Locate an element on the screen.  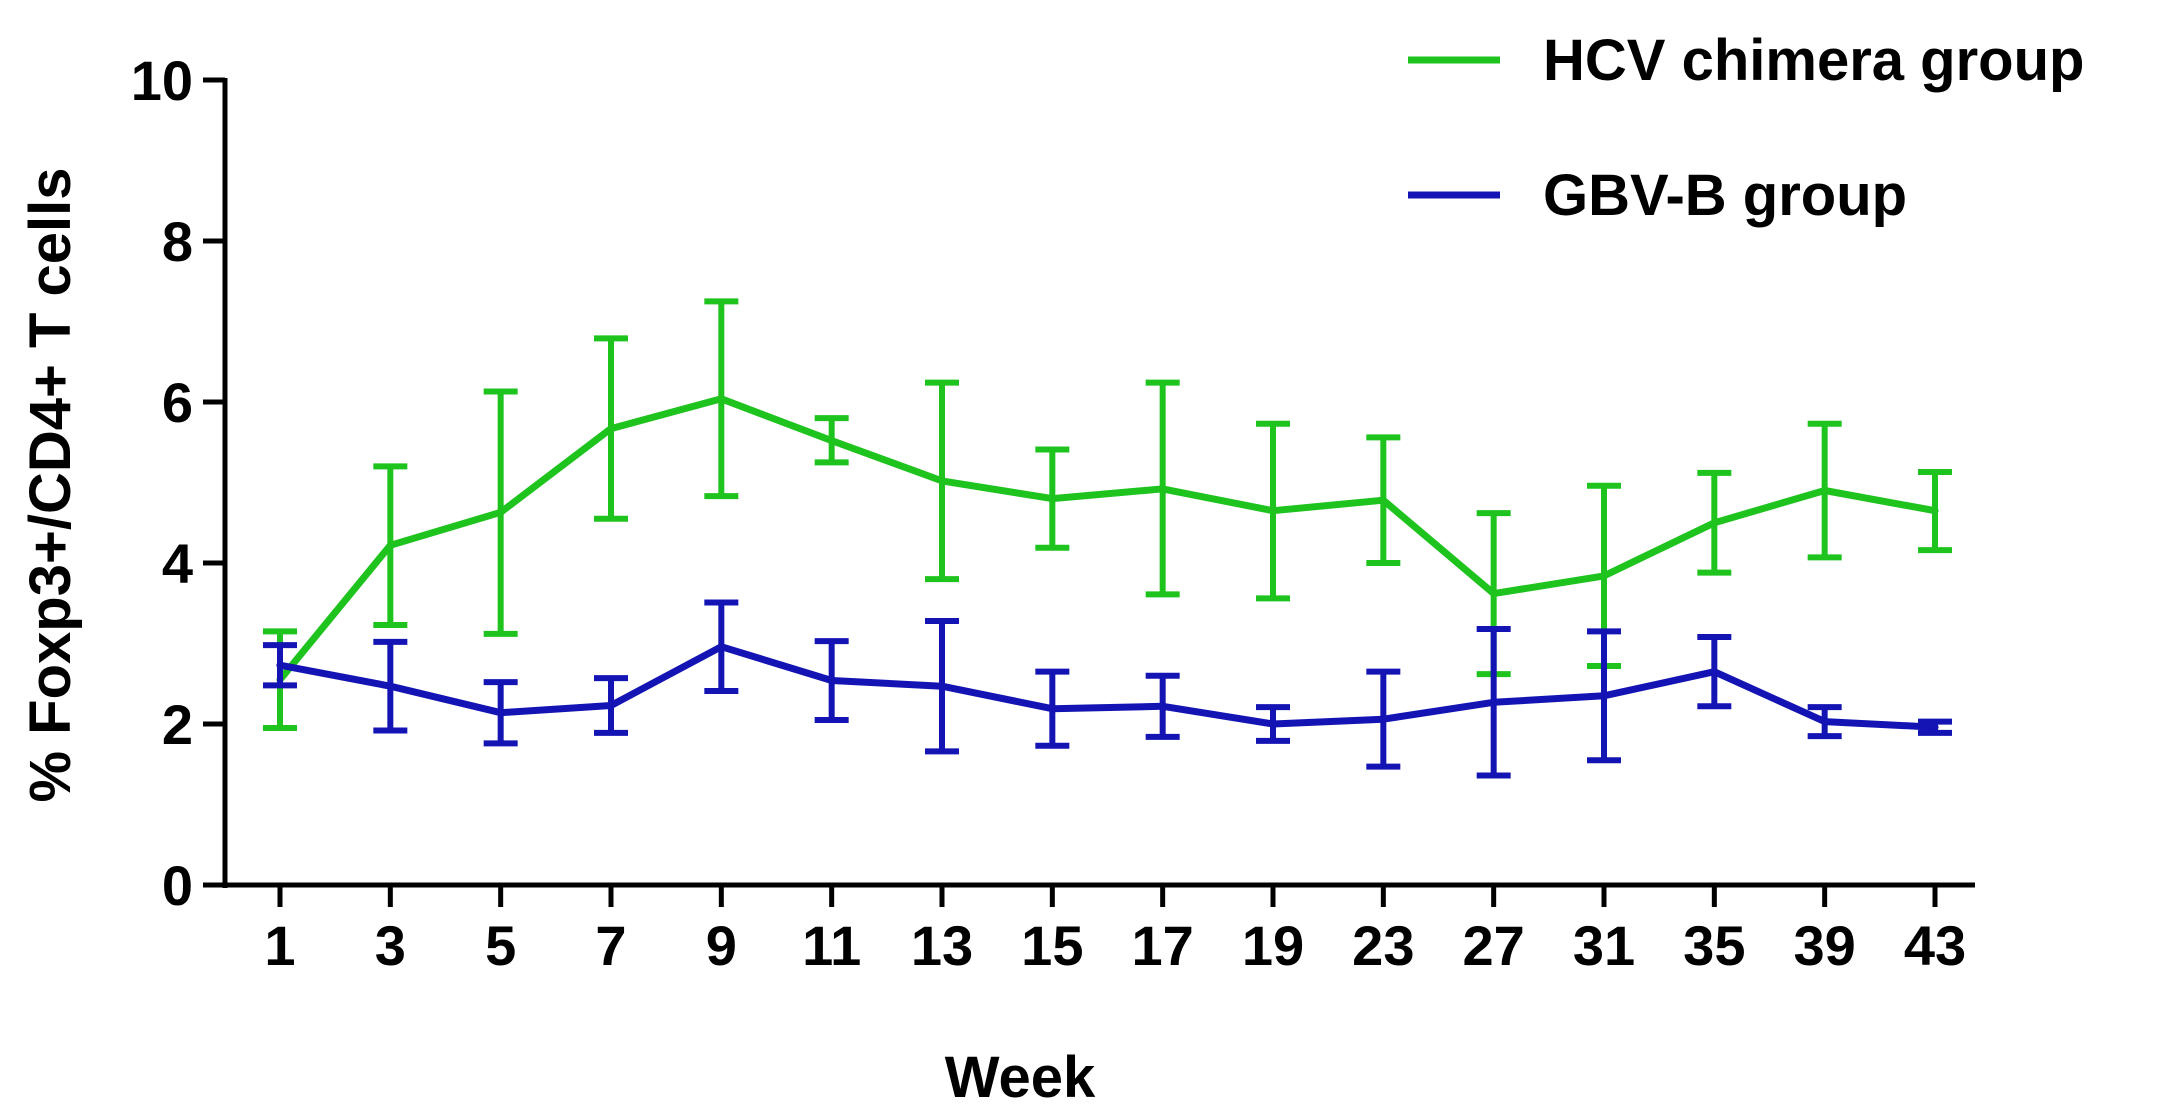
x-tick-label: 19 is located at coordinates (1273, 945).